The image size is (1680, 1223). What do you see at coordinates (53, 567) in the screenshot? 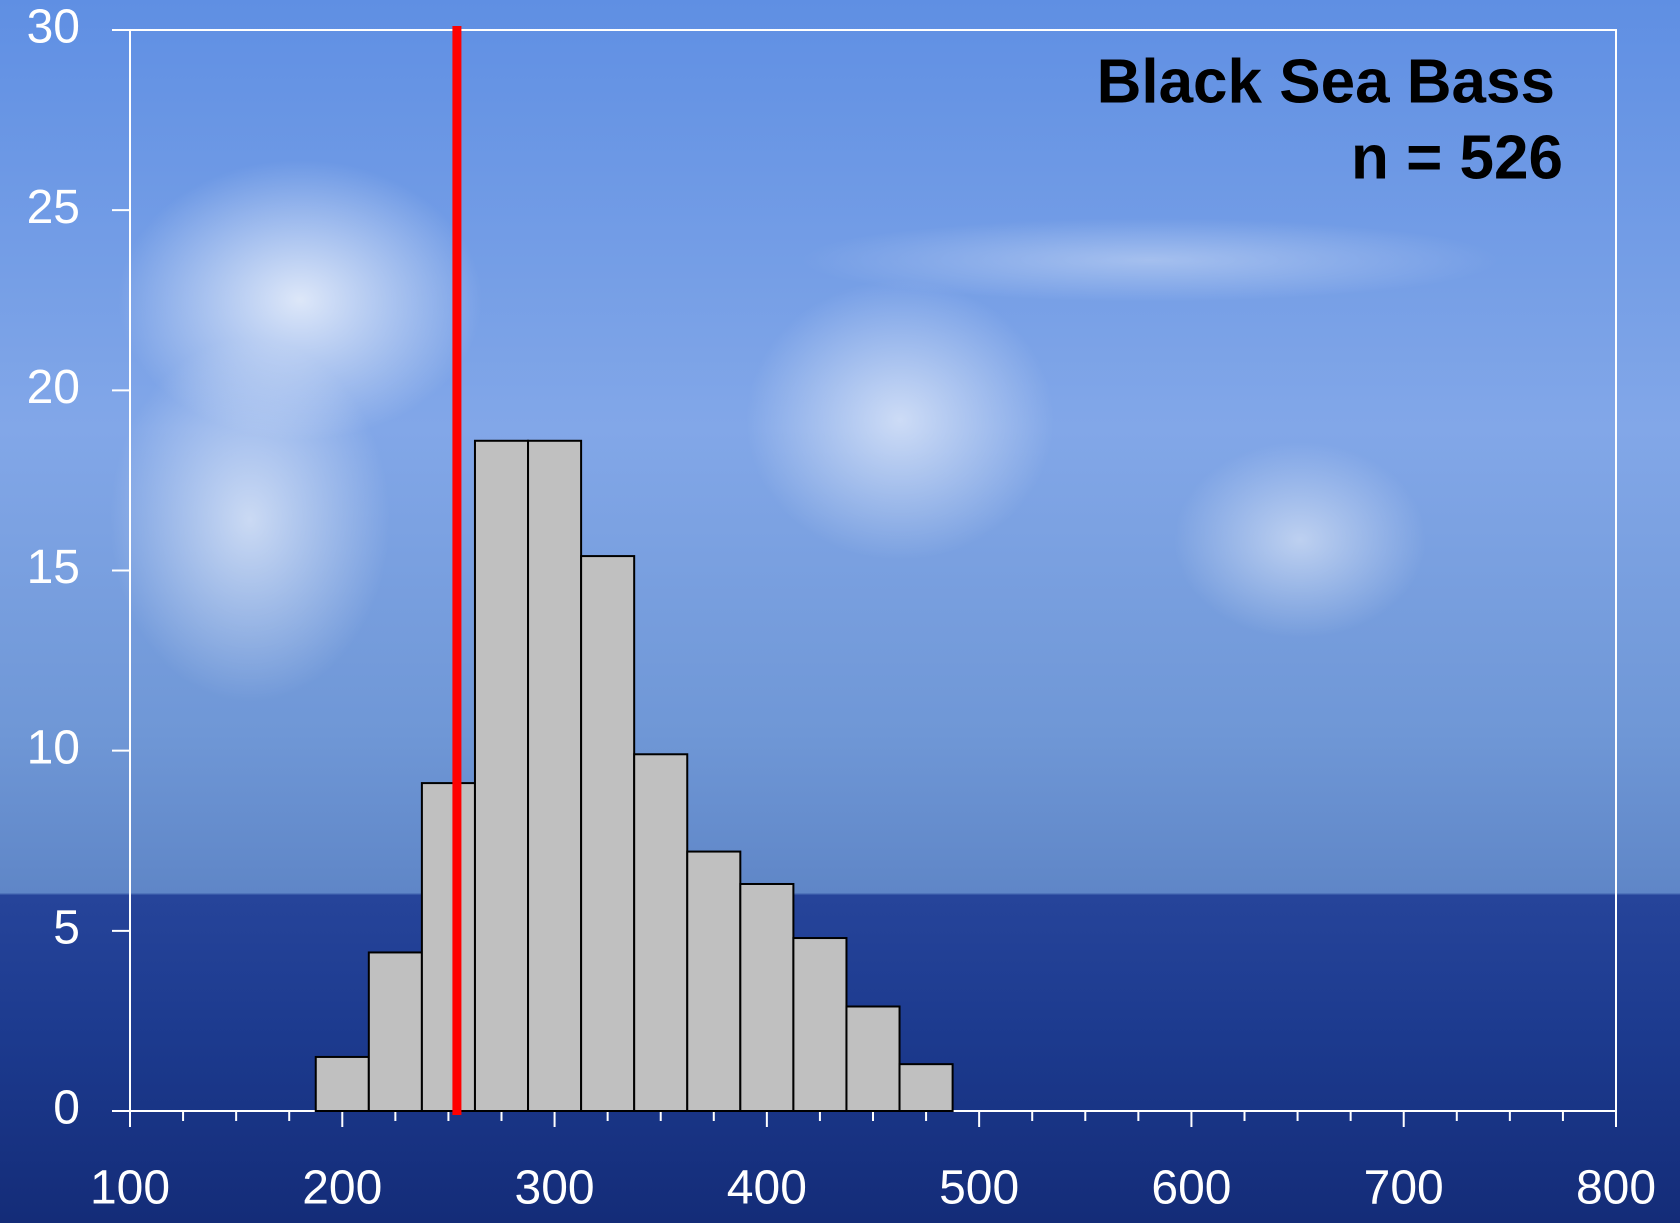
I see `y-tick-label: 15` at bounding box center [53, 567].